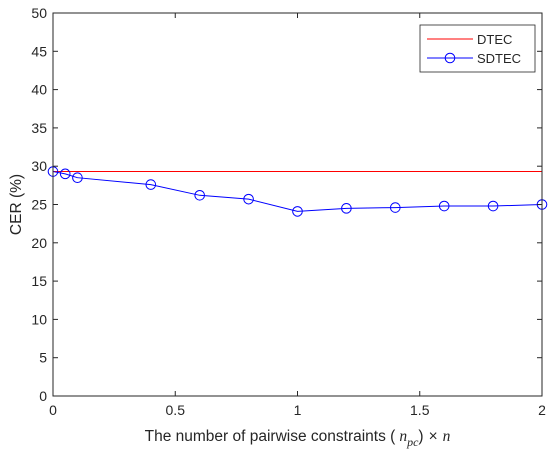 The image size is (550, 454). I want to click on y-tick-label: 5, so click(43, 358).